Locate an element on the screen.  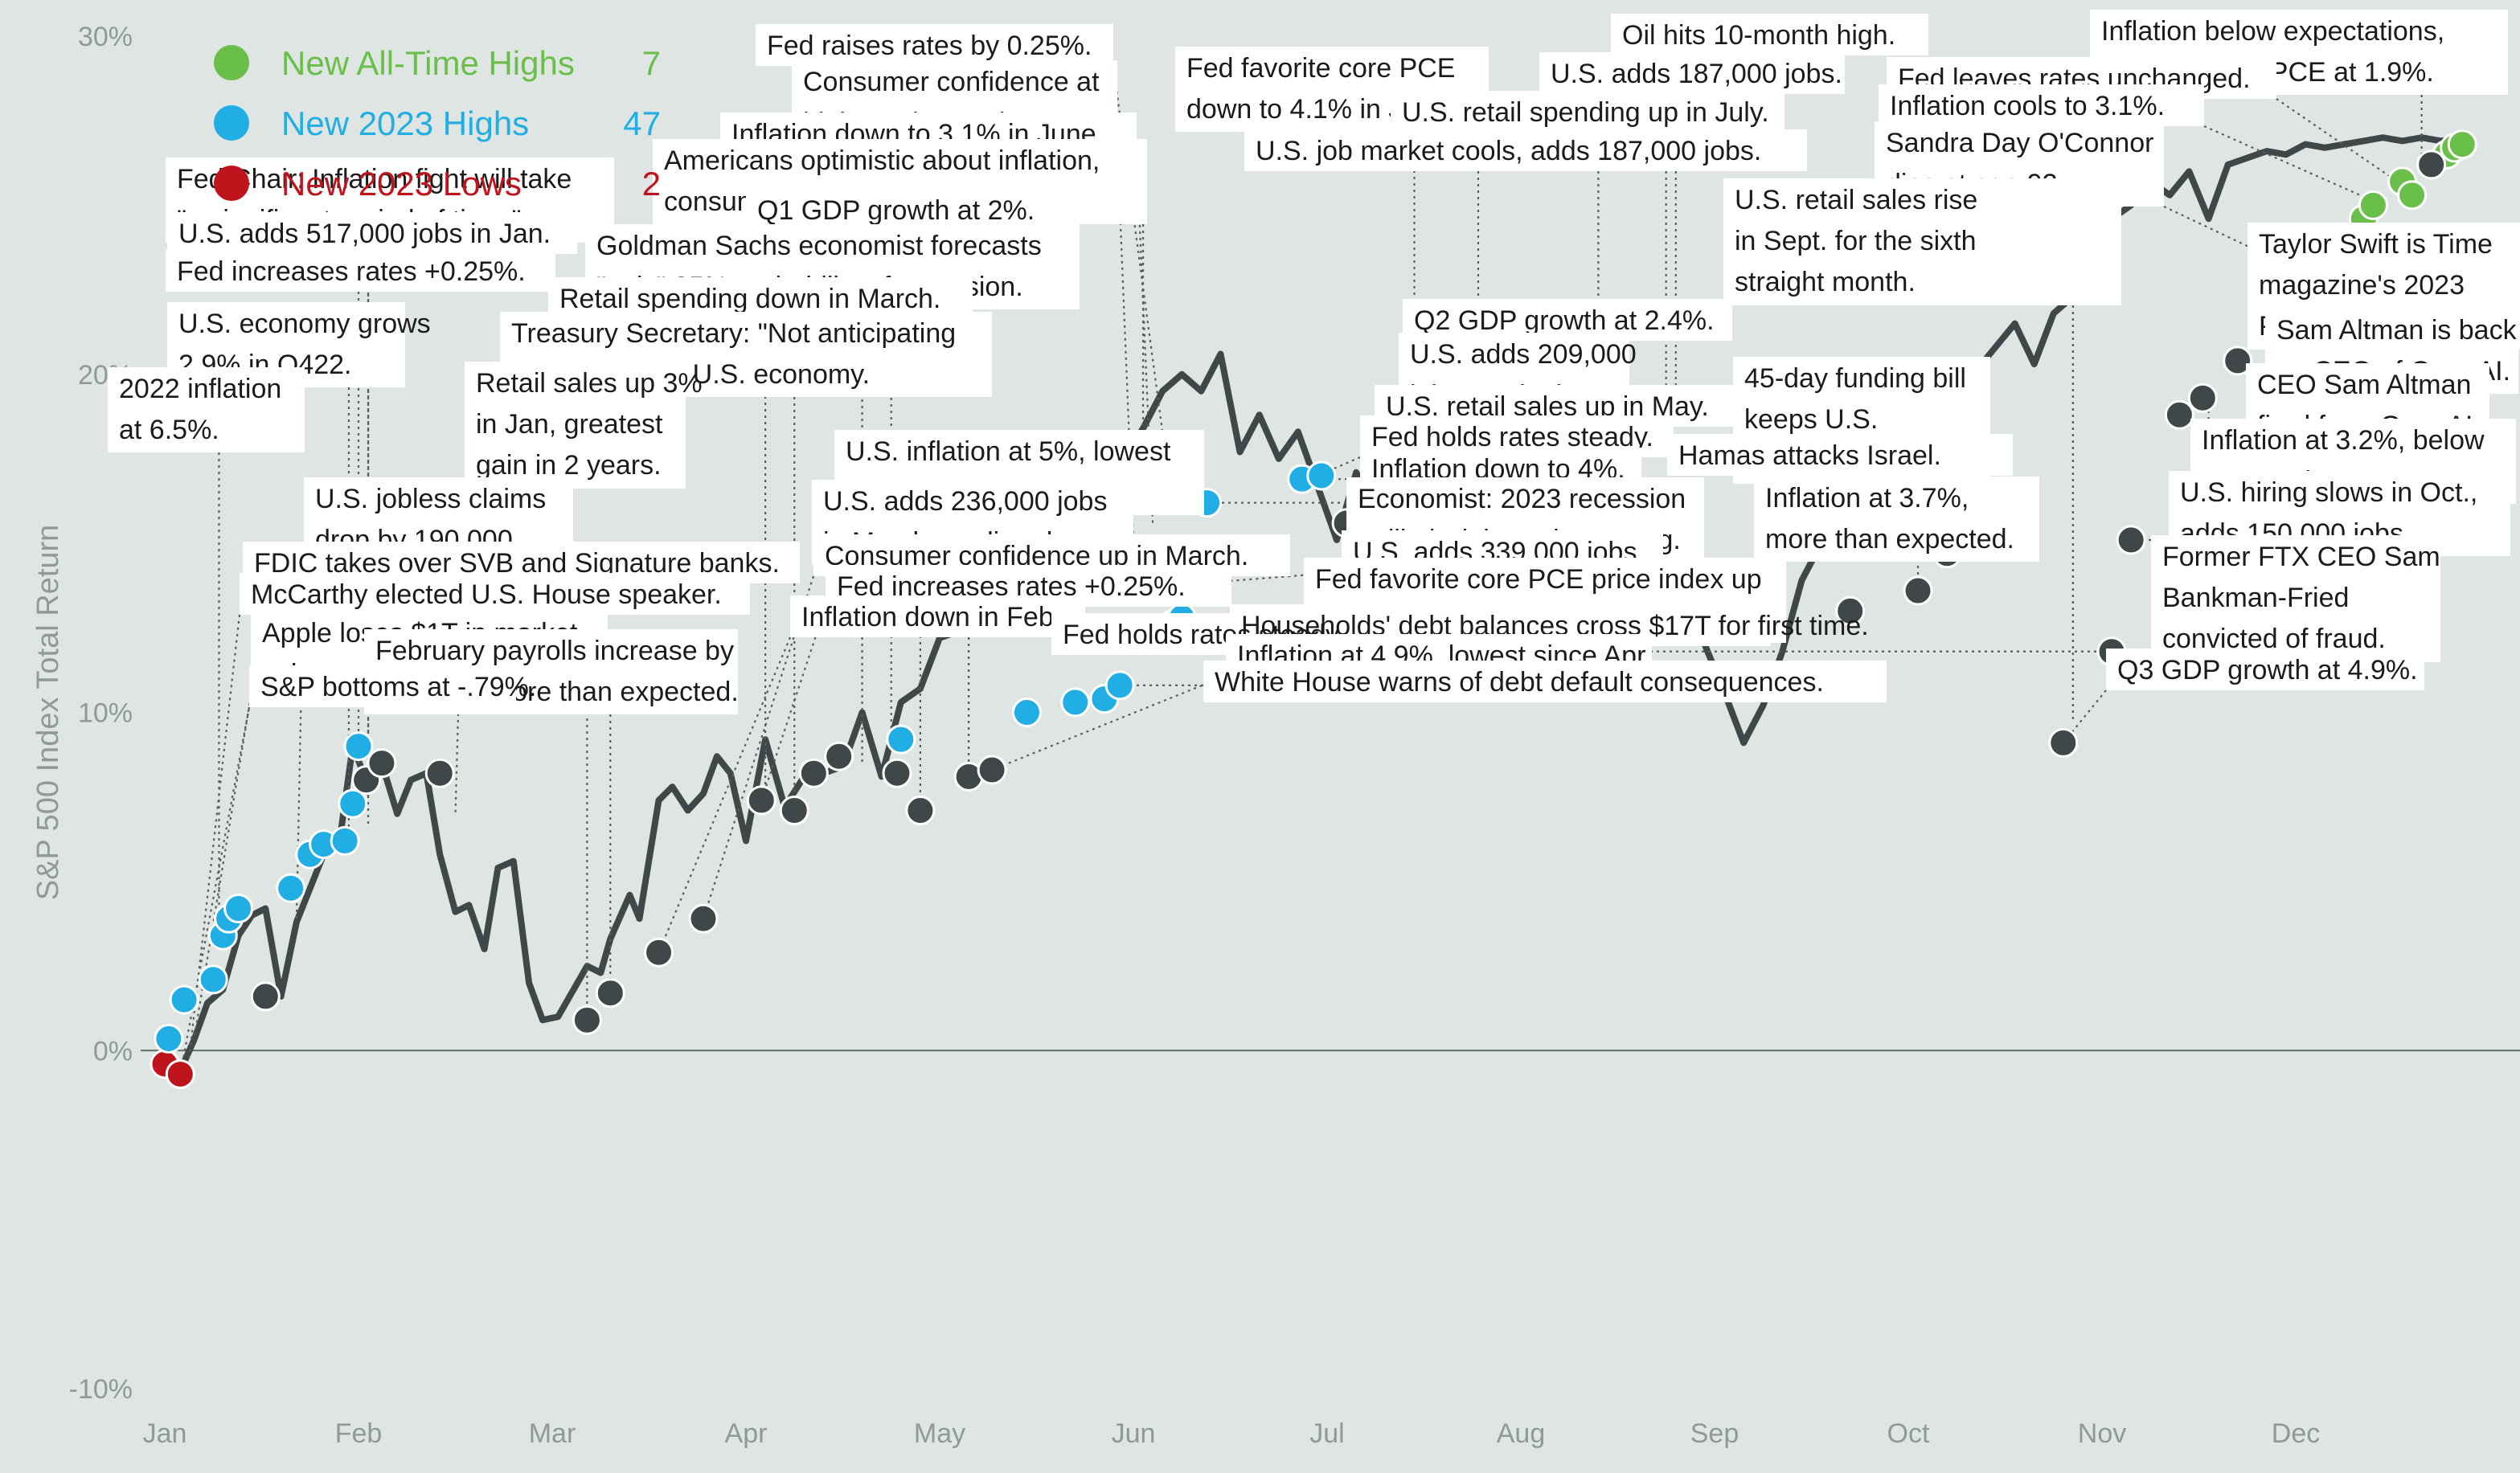
annotation-text: Sandra Day O'Connor is located at coordinates (2019, 143).